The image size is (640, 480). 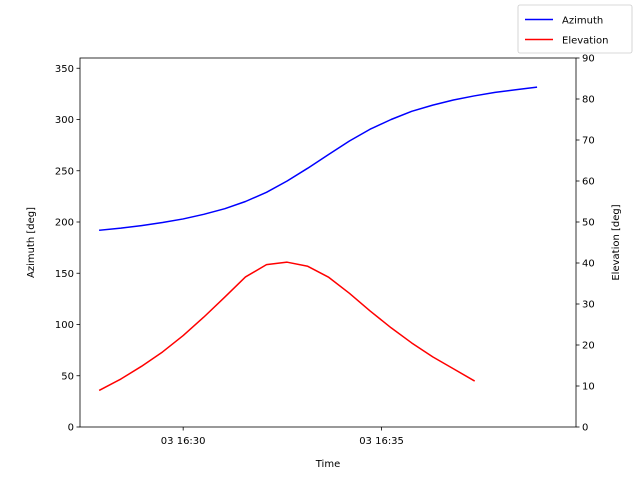 What do you see at coordinates (64, 120) in the screenshot?
I see `left-axis-tick-label: 300` at bounding box center [64, 120].